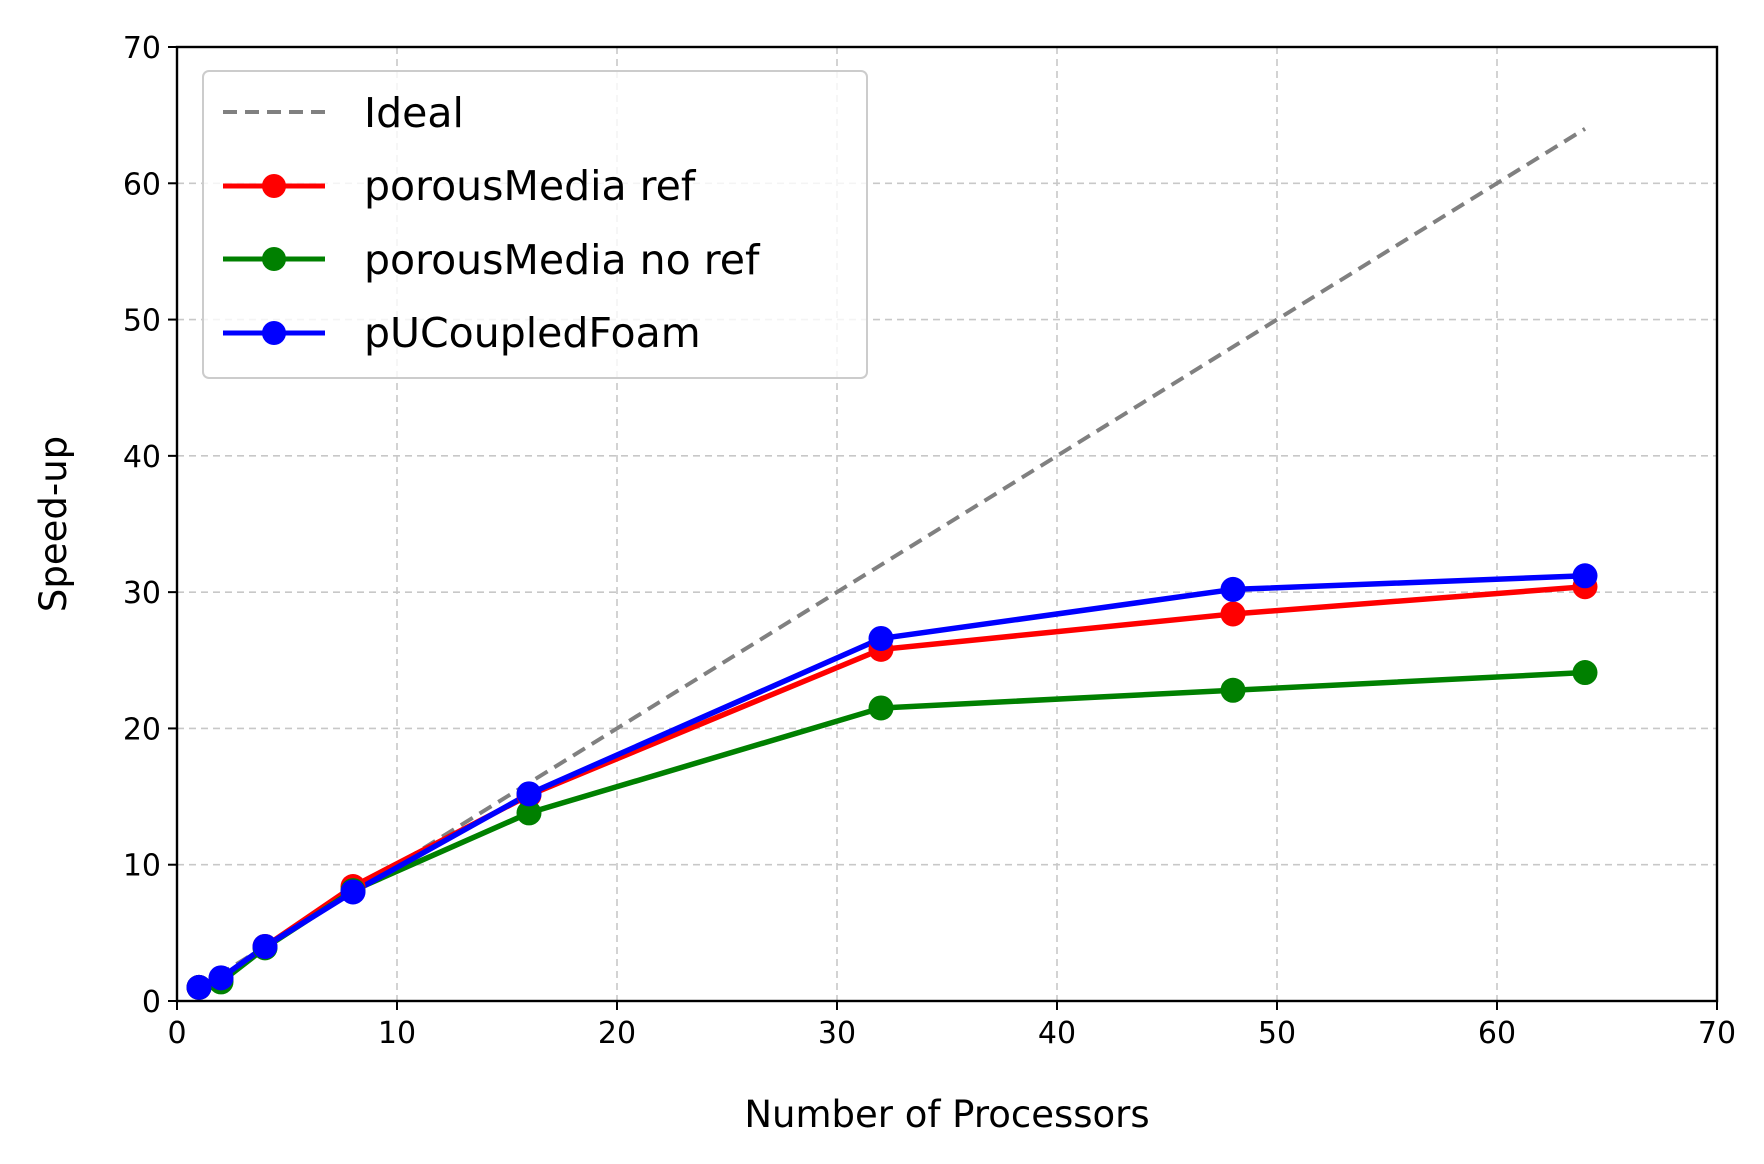 This screenshot has height=1164, width=1764. I want to click on legend-entry-pucoupledfoam: pUCoupledFoam, so click(462, 333).